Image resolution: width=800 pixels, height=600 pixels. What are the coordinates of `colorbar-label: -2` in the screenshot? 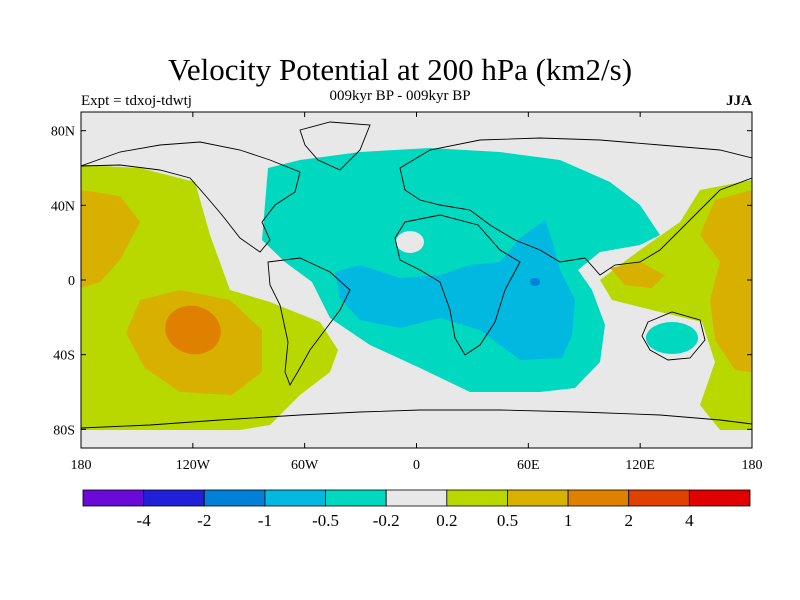 It's located at (204, 520).